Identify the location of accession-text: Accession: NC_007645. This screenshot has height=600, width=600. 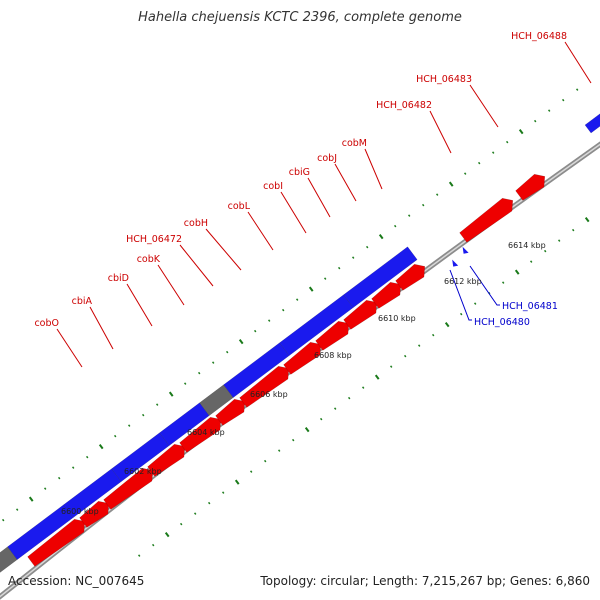
(76, 581).